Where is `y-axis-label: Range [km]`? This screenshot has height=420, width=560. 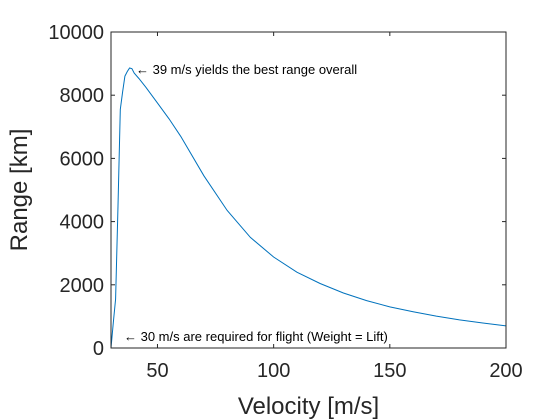
y-axis-label: Range [km] is located at coordinates (19, 190).